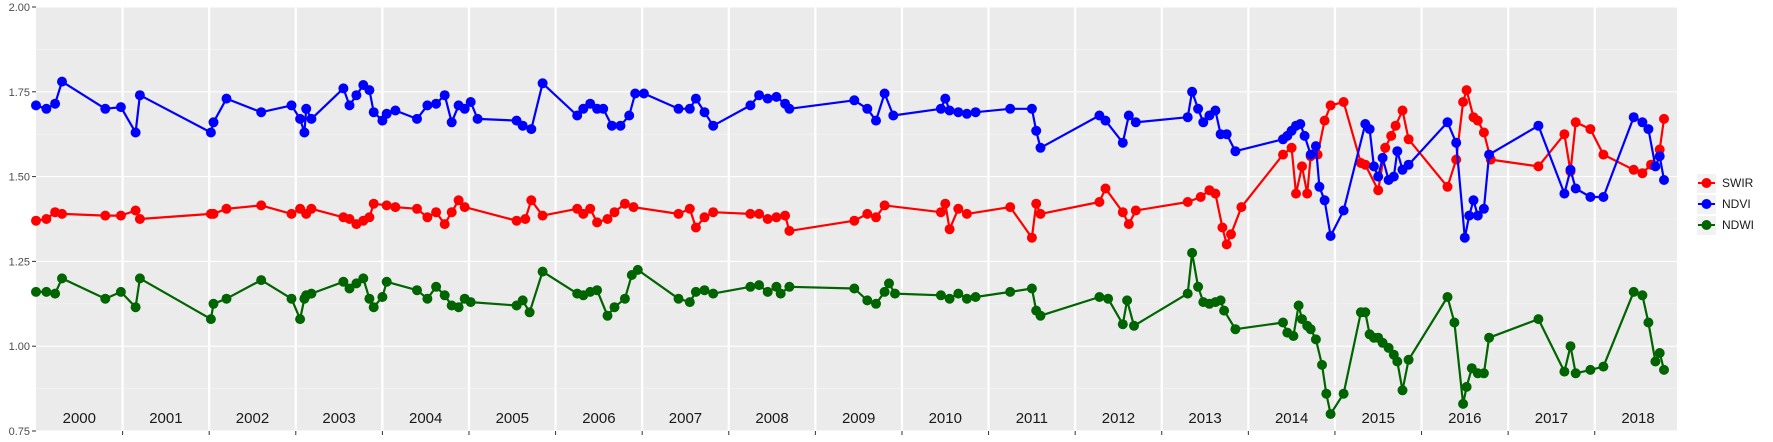  What do you see at coordinates (1118, 418) in the screenshot?
I see `year-label: 2012` at bounding box center [1118, 418].